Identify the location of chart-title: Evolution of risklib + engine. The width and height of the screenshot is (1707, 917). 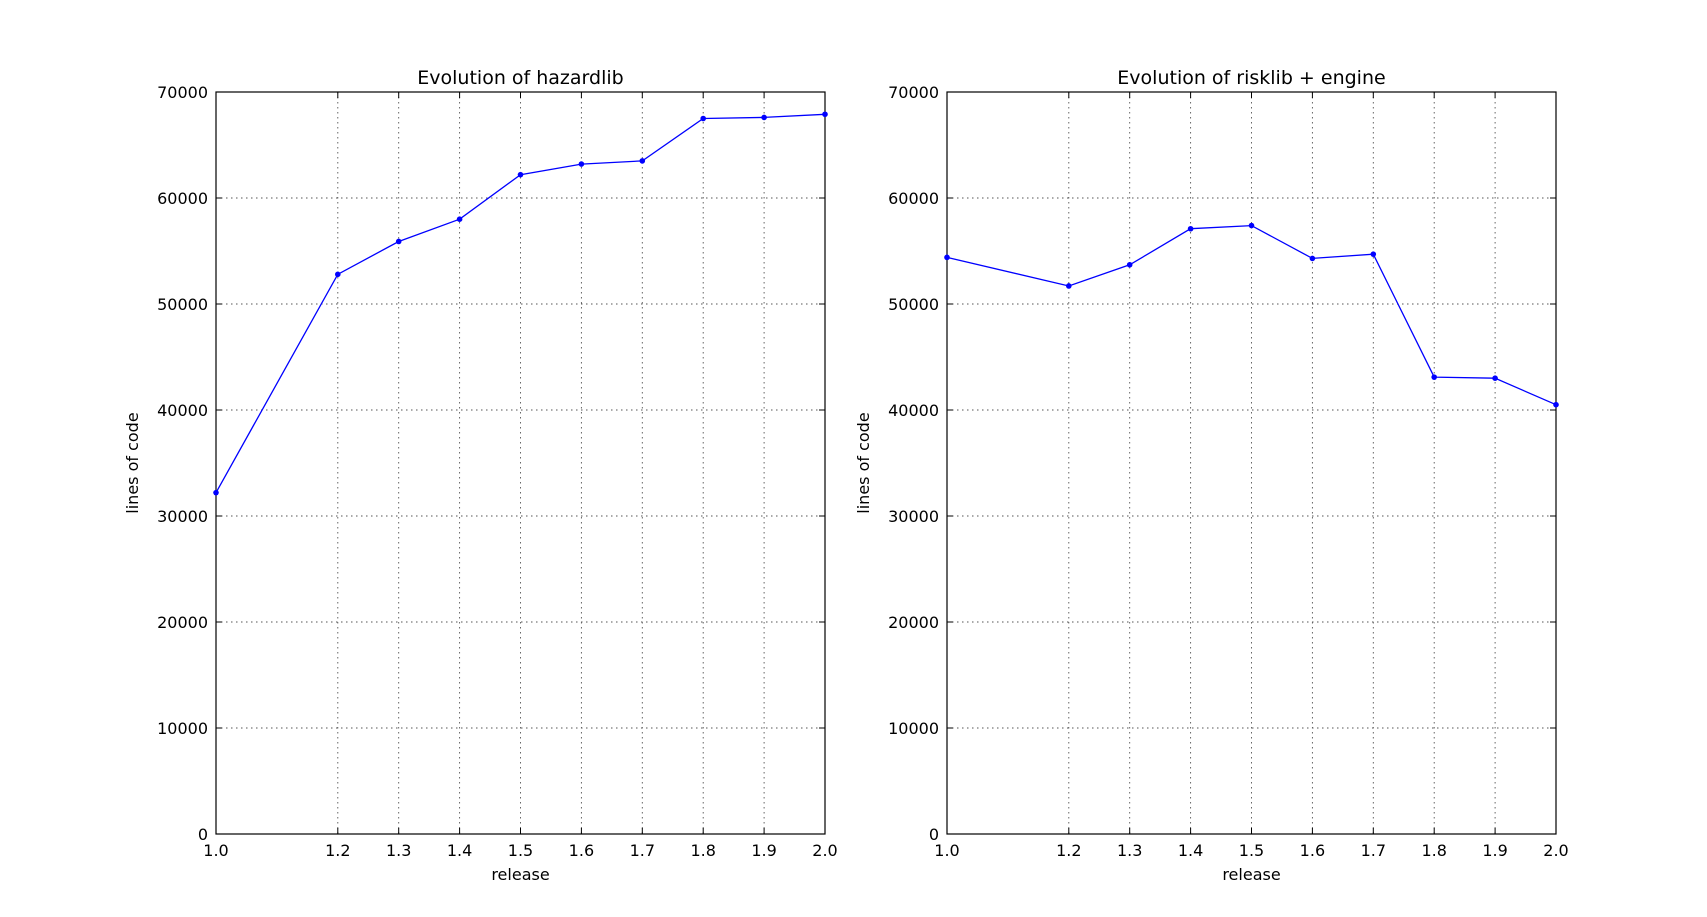
(1251, 78).